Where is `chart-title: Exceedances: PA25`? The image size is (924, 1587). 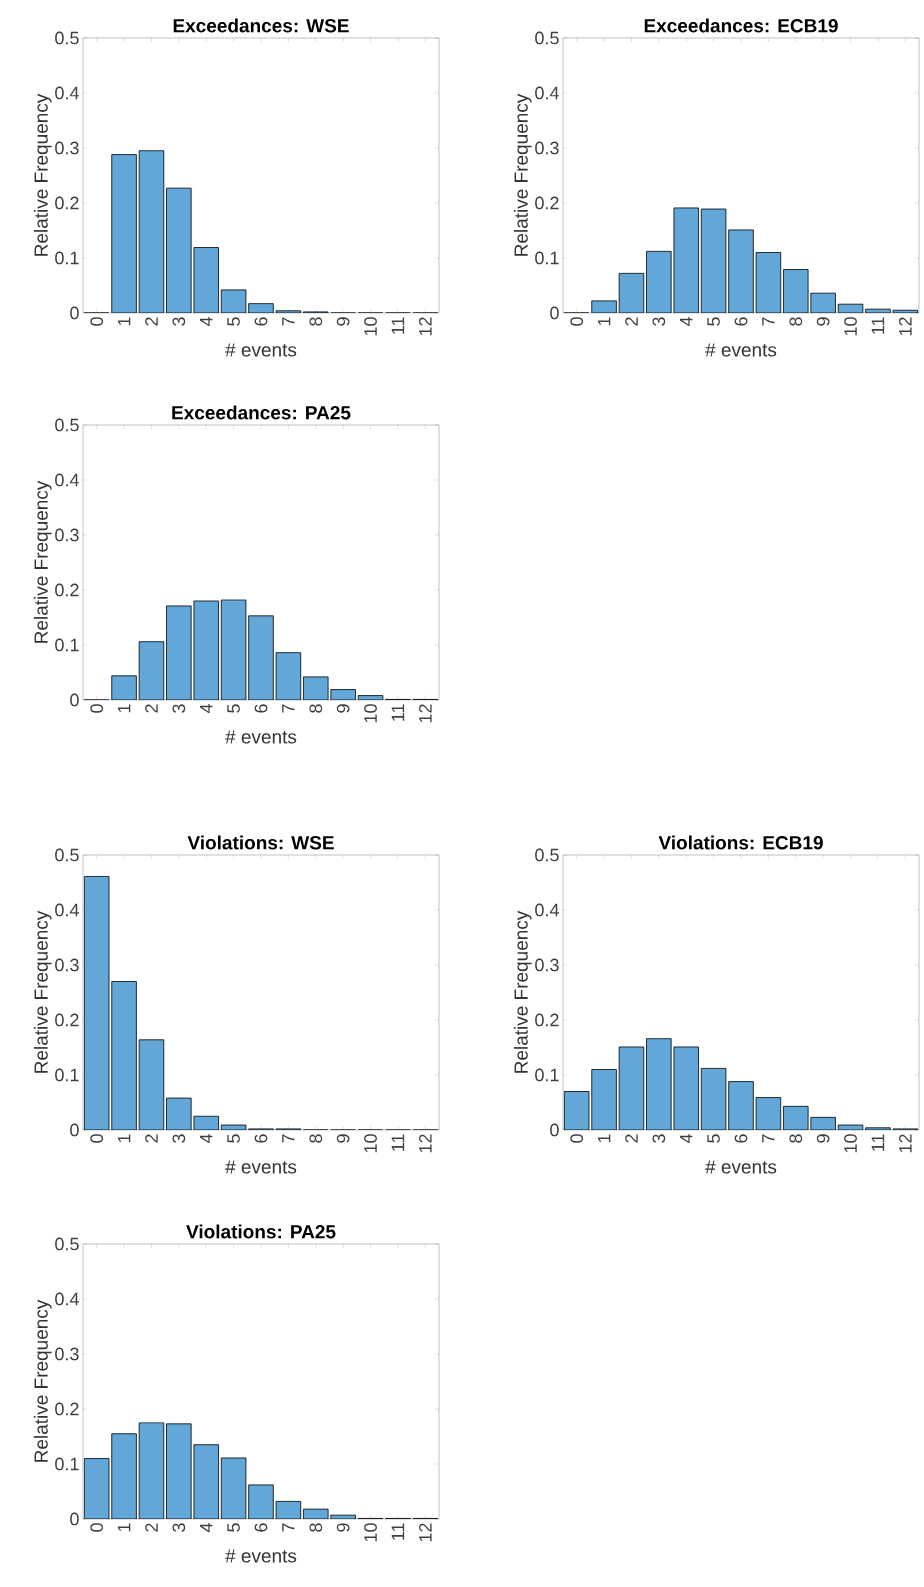 chart-title: Exceedances: PA25 is located at coordinates (261, 412).